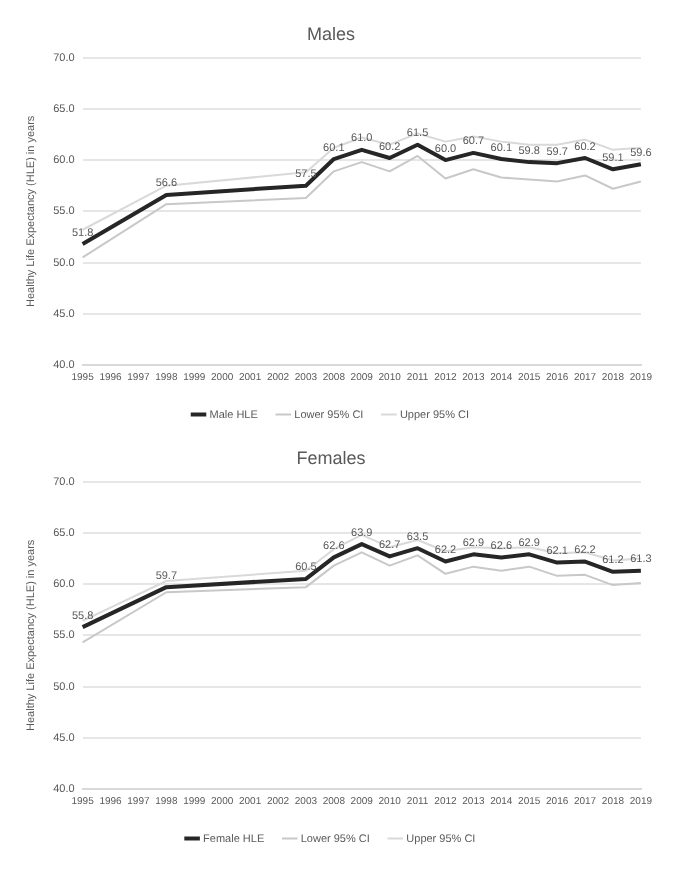 The width and height of the screenshot is (674, 880). I want to click on chart-title: Males, so click(331, 33).